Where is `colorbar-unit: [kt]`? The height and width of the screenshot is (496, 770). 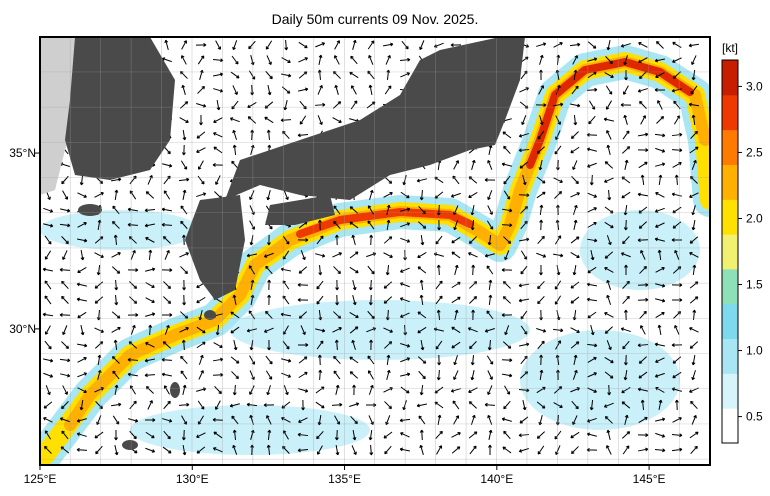 colorbar-unit: [kt] is located at coordinates (730, 48).